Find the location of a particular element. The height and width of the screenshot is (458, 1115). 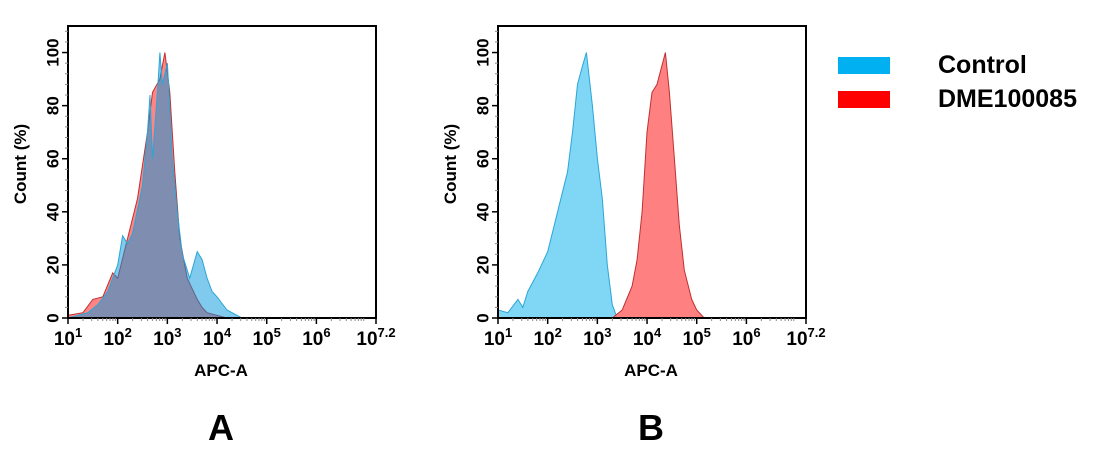

panel-label: A is located at coordinates (221, 427).